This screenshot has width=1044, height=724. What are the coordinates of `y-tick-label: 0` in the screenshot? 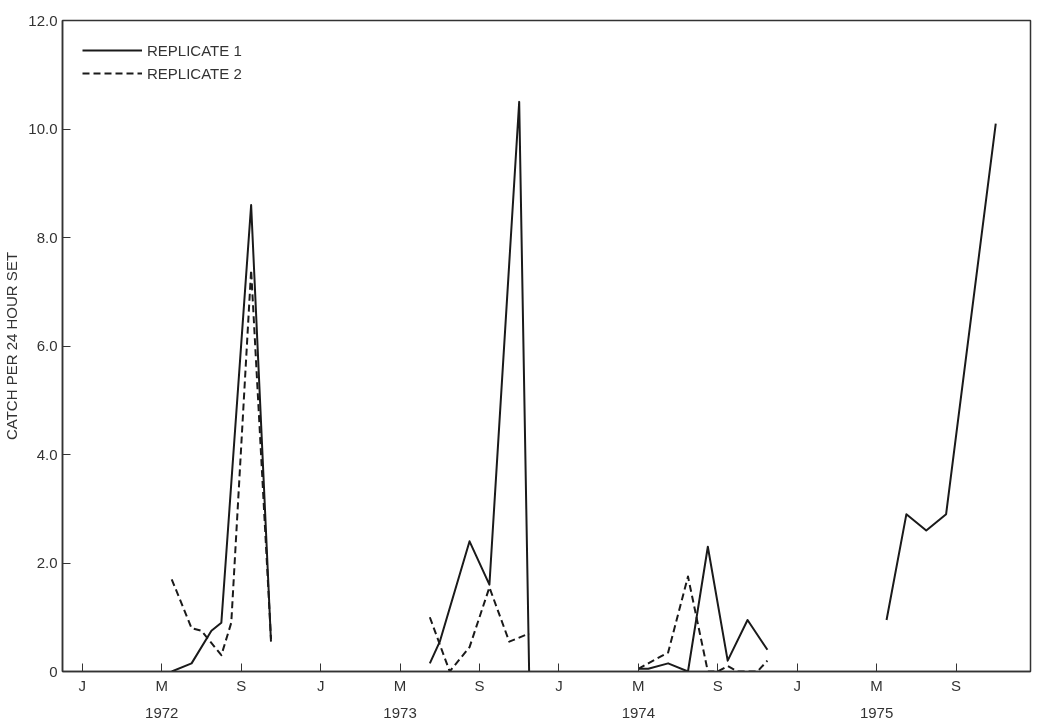 It's located at (53, 671).